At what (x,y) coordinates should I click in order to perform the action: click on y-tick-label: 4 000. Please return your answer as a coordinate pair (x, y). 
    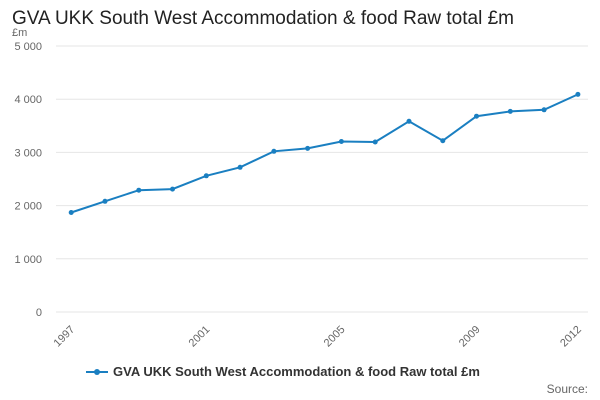
    Looking at the image, I should click on (28, 100).